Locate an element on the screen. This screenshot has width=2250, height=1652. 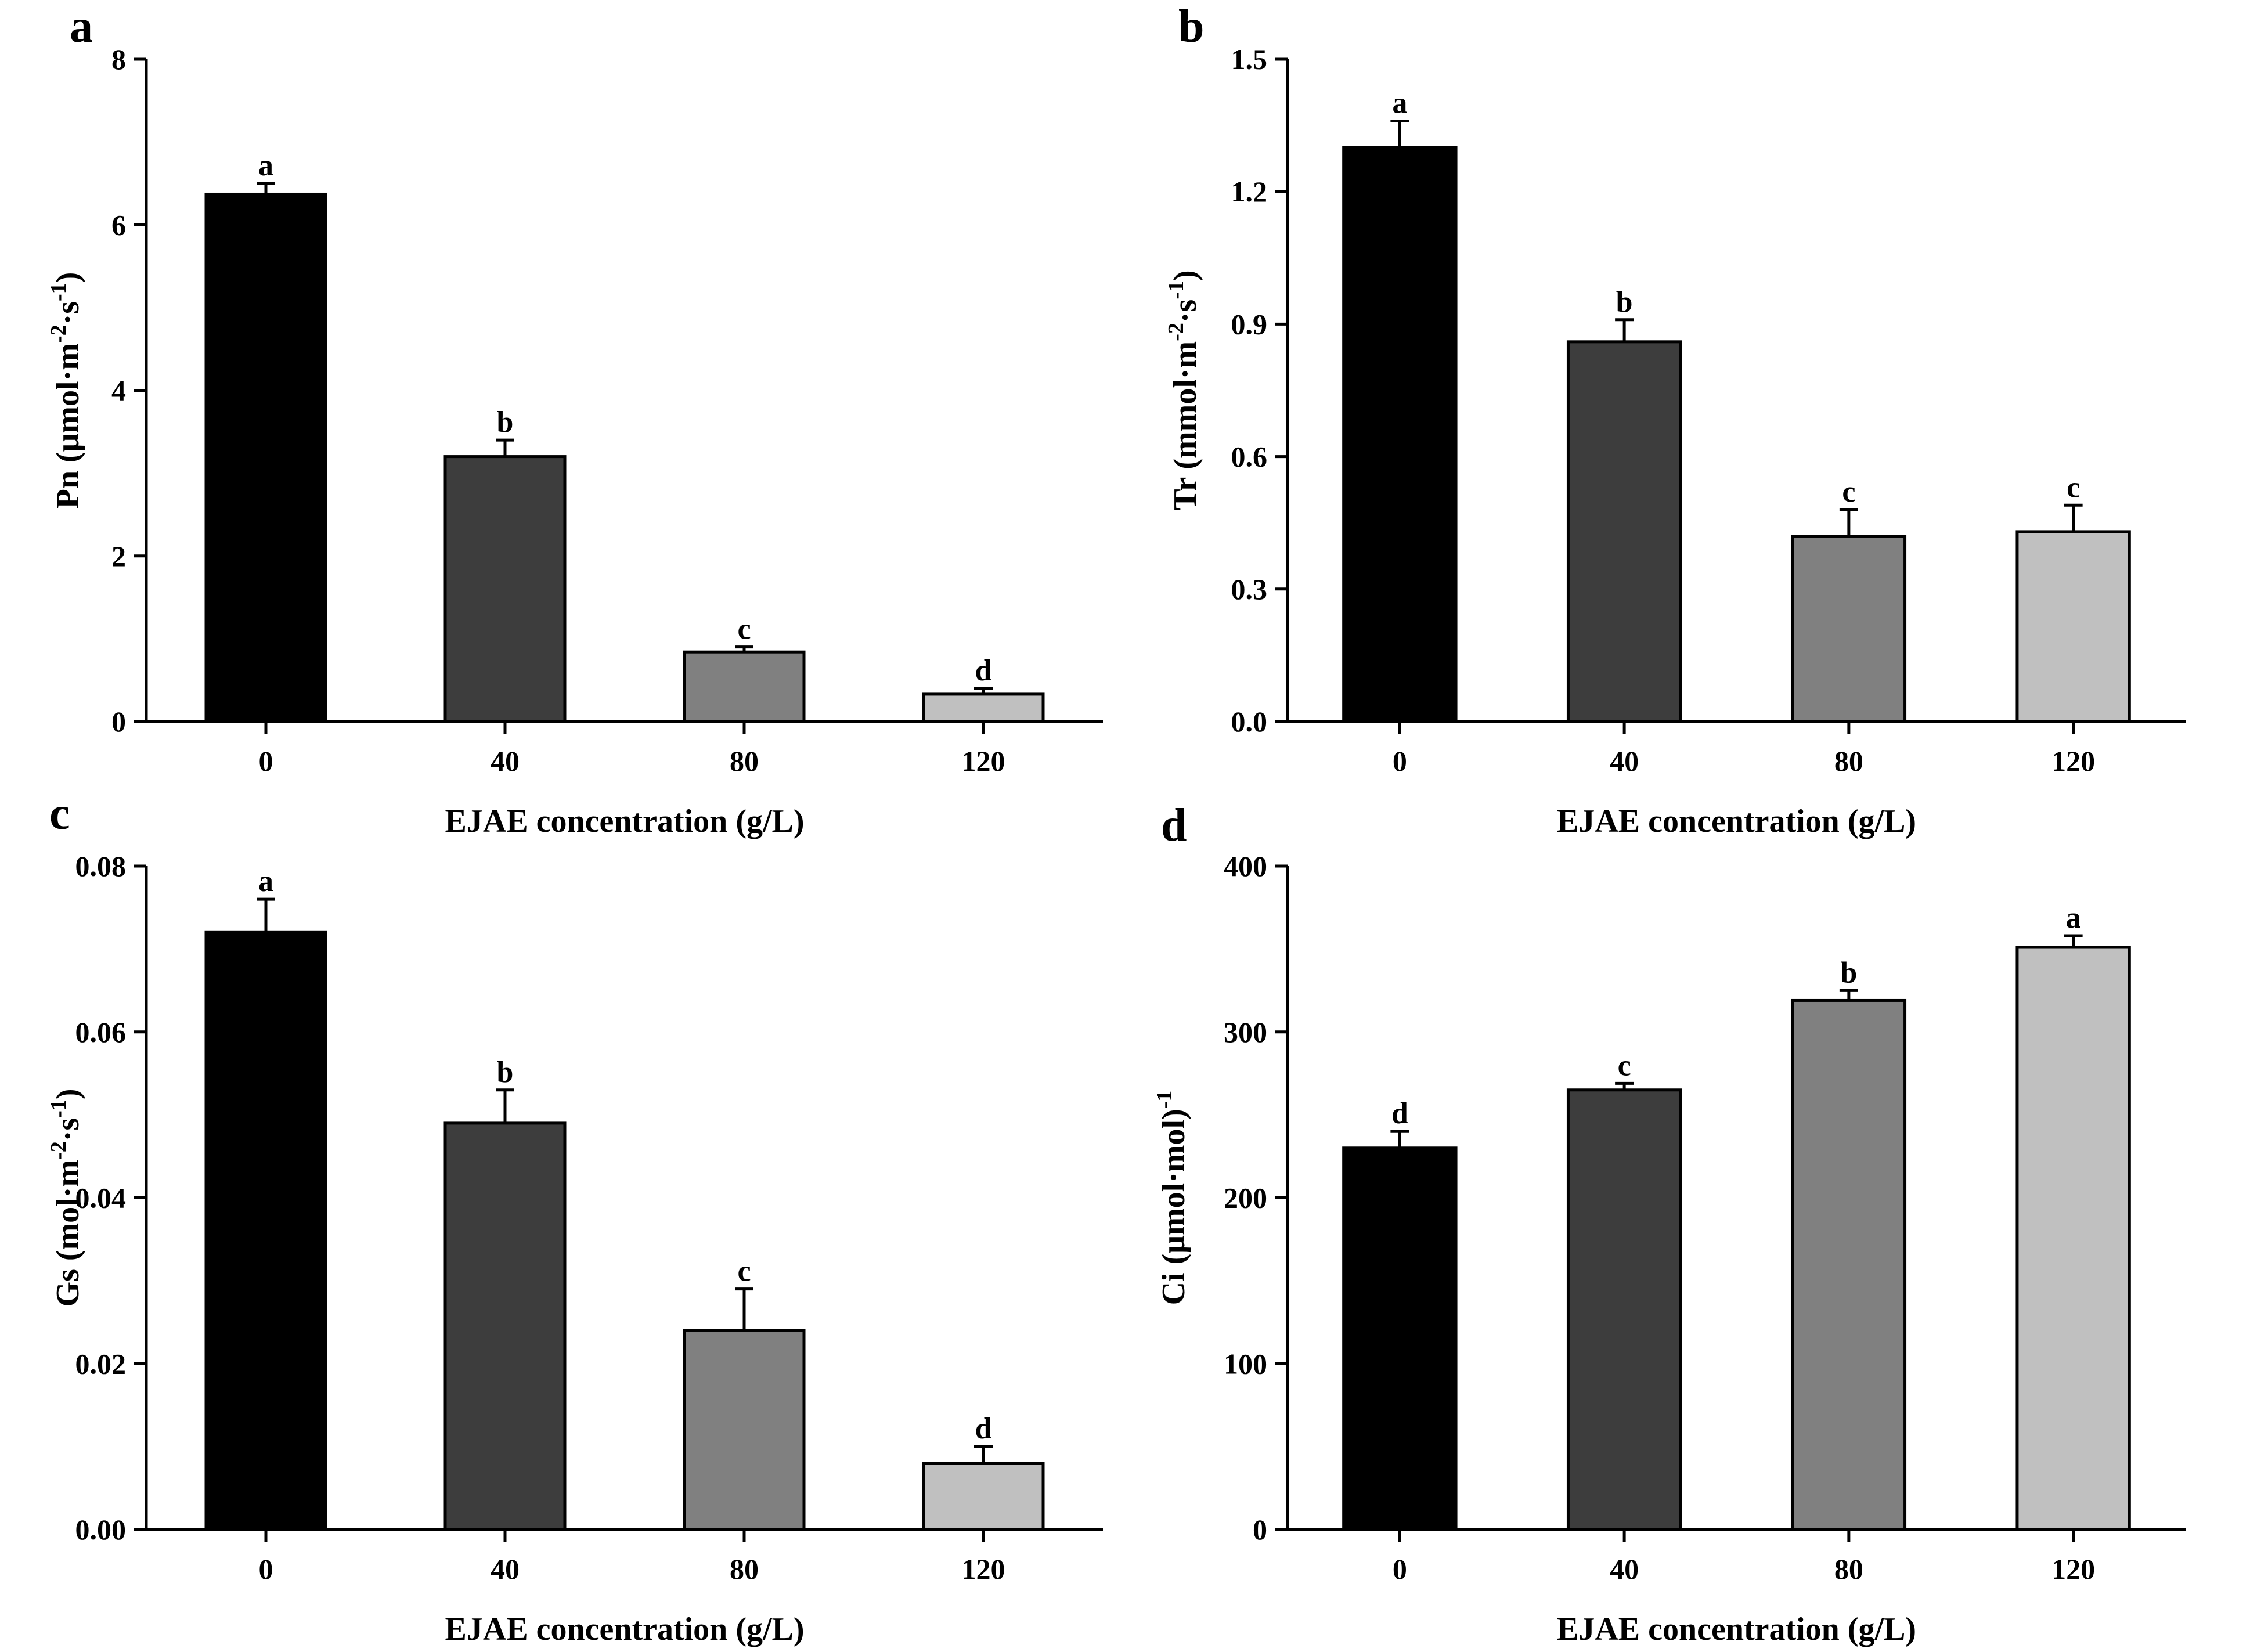
y-axis-title: Pn (μmol·m-2·s-1) is located at coordinates (66, 390).